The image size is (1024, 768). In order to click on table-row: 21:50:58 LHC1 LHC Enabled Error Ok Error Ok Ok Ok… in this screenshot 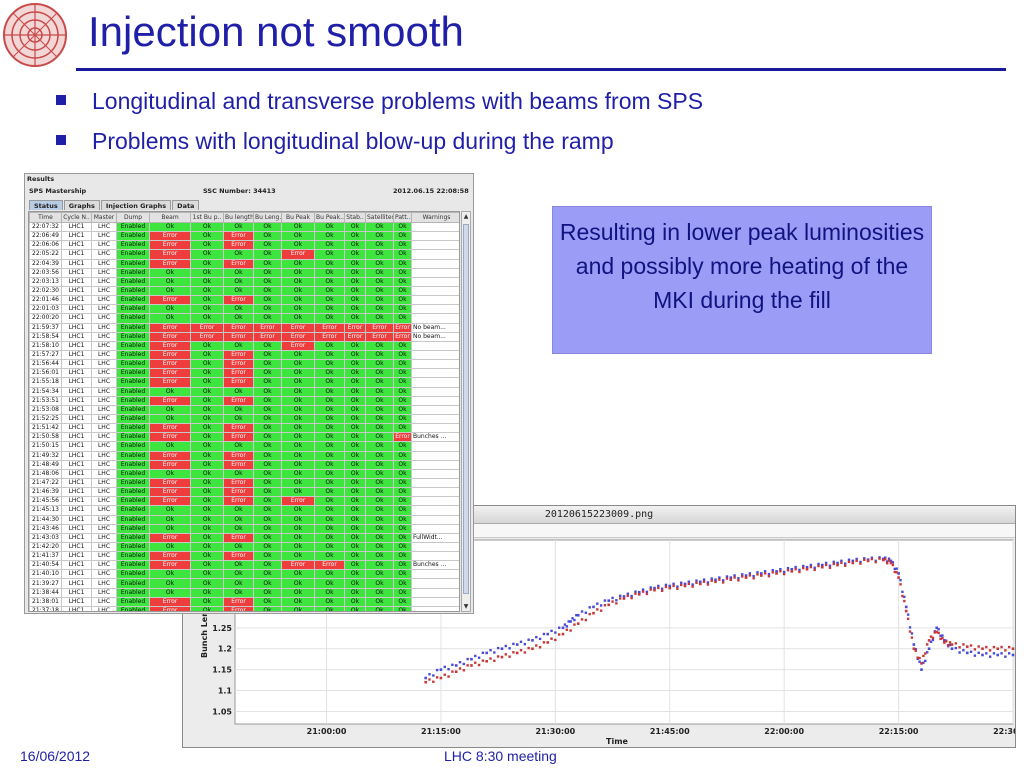, I will do `click(244, 437)`.